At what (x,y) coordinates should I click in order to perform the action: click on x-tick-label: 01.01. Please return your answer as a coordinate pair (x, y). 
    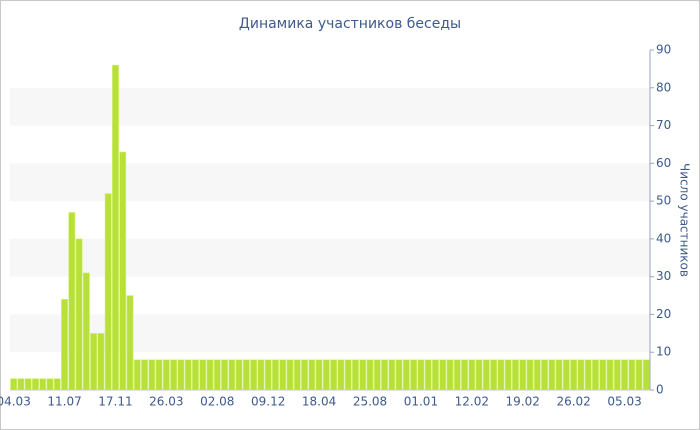
    Looking at the image, I should click on (421, 402).